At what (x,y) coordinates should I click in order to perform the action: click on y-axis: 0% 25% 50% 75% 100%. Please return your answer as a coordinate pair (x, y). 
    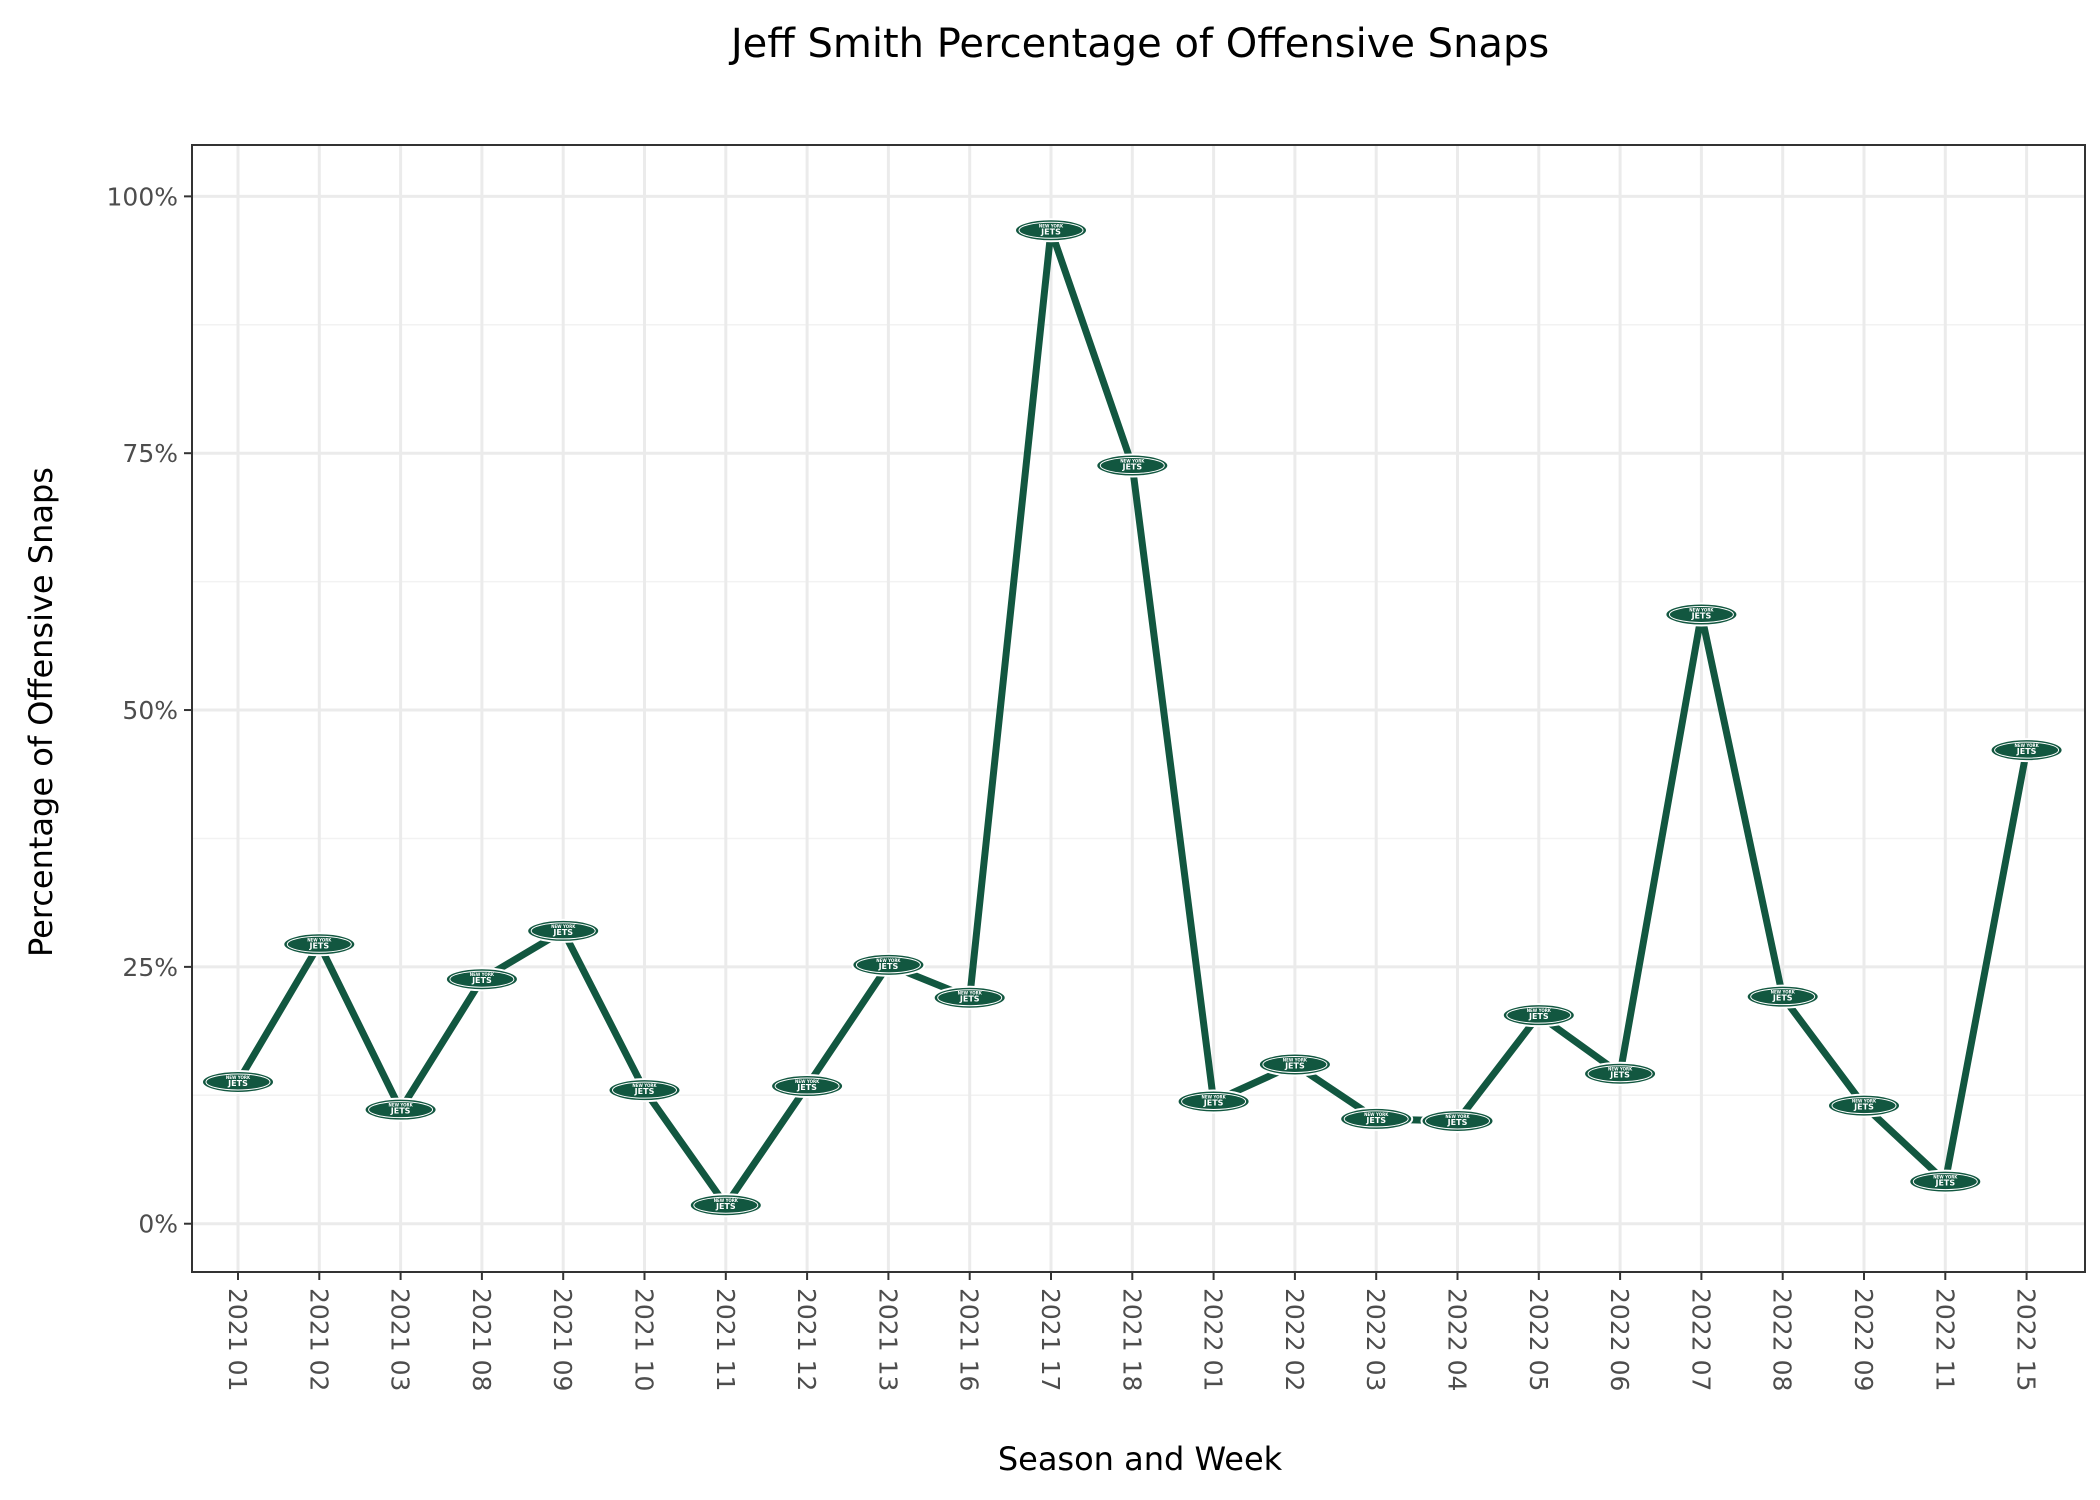
    Looking at the image, I should click on (149, 710).